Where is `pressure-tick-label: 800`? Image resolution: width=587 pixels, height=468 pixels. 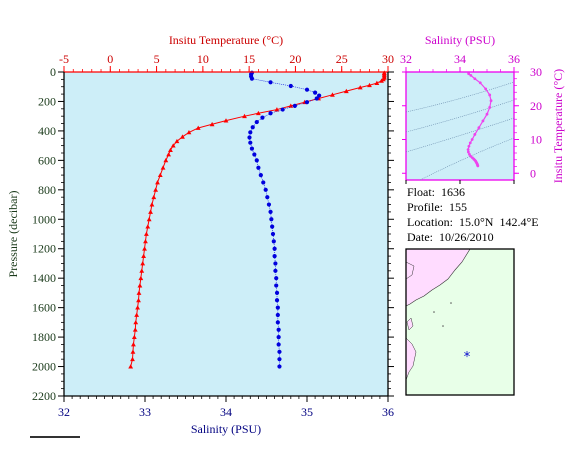 pressure-tick-label: 800 is located at coordinates (47, 190).